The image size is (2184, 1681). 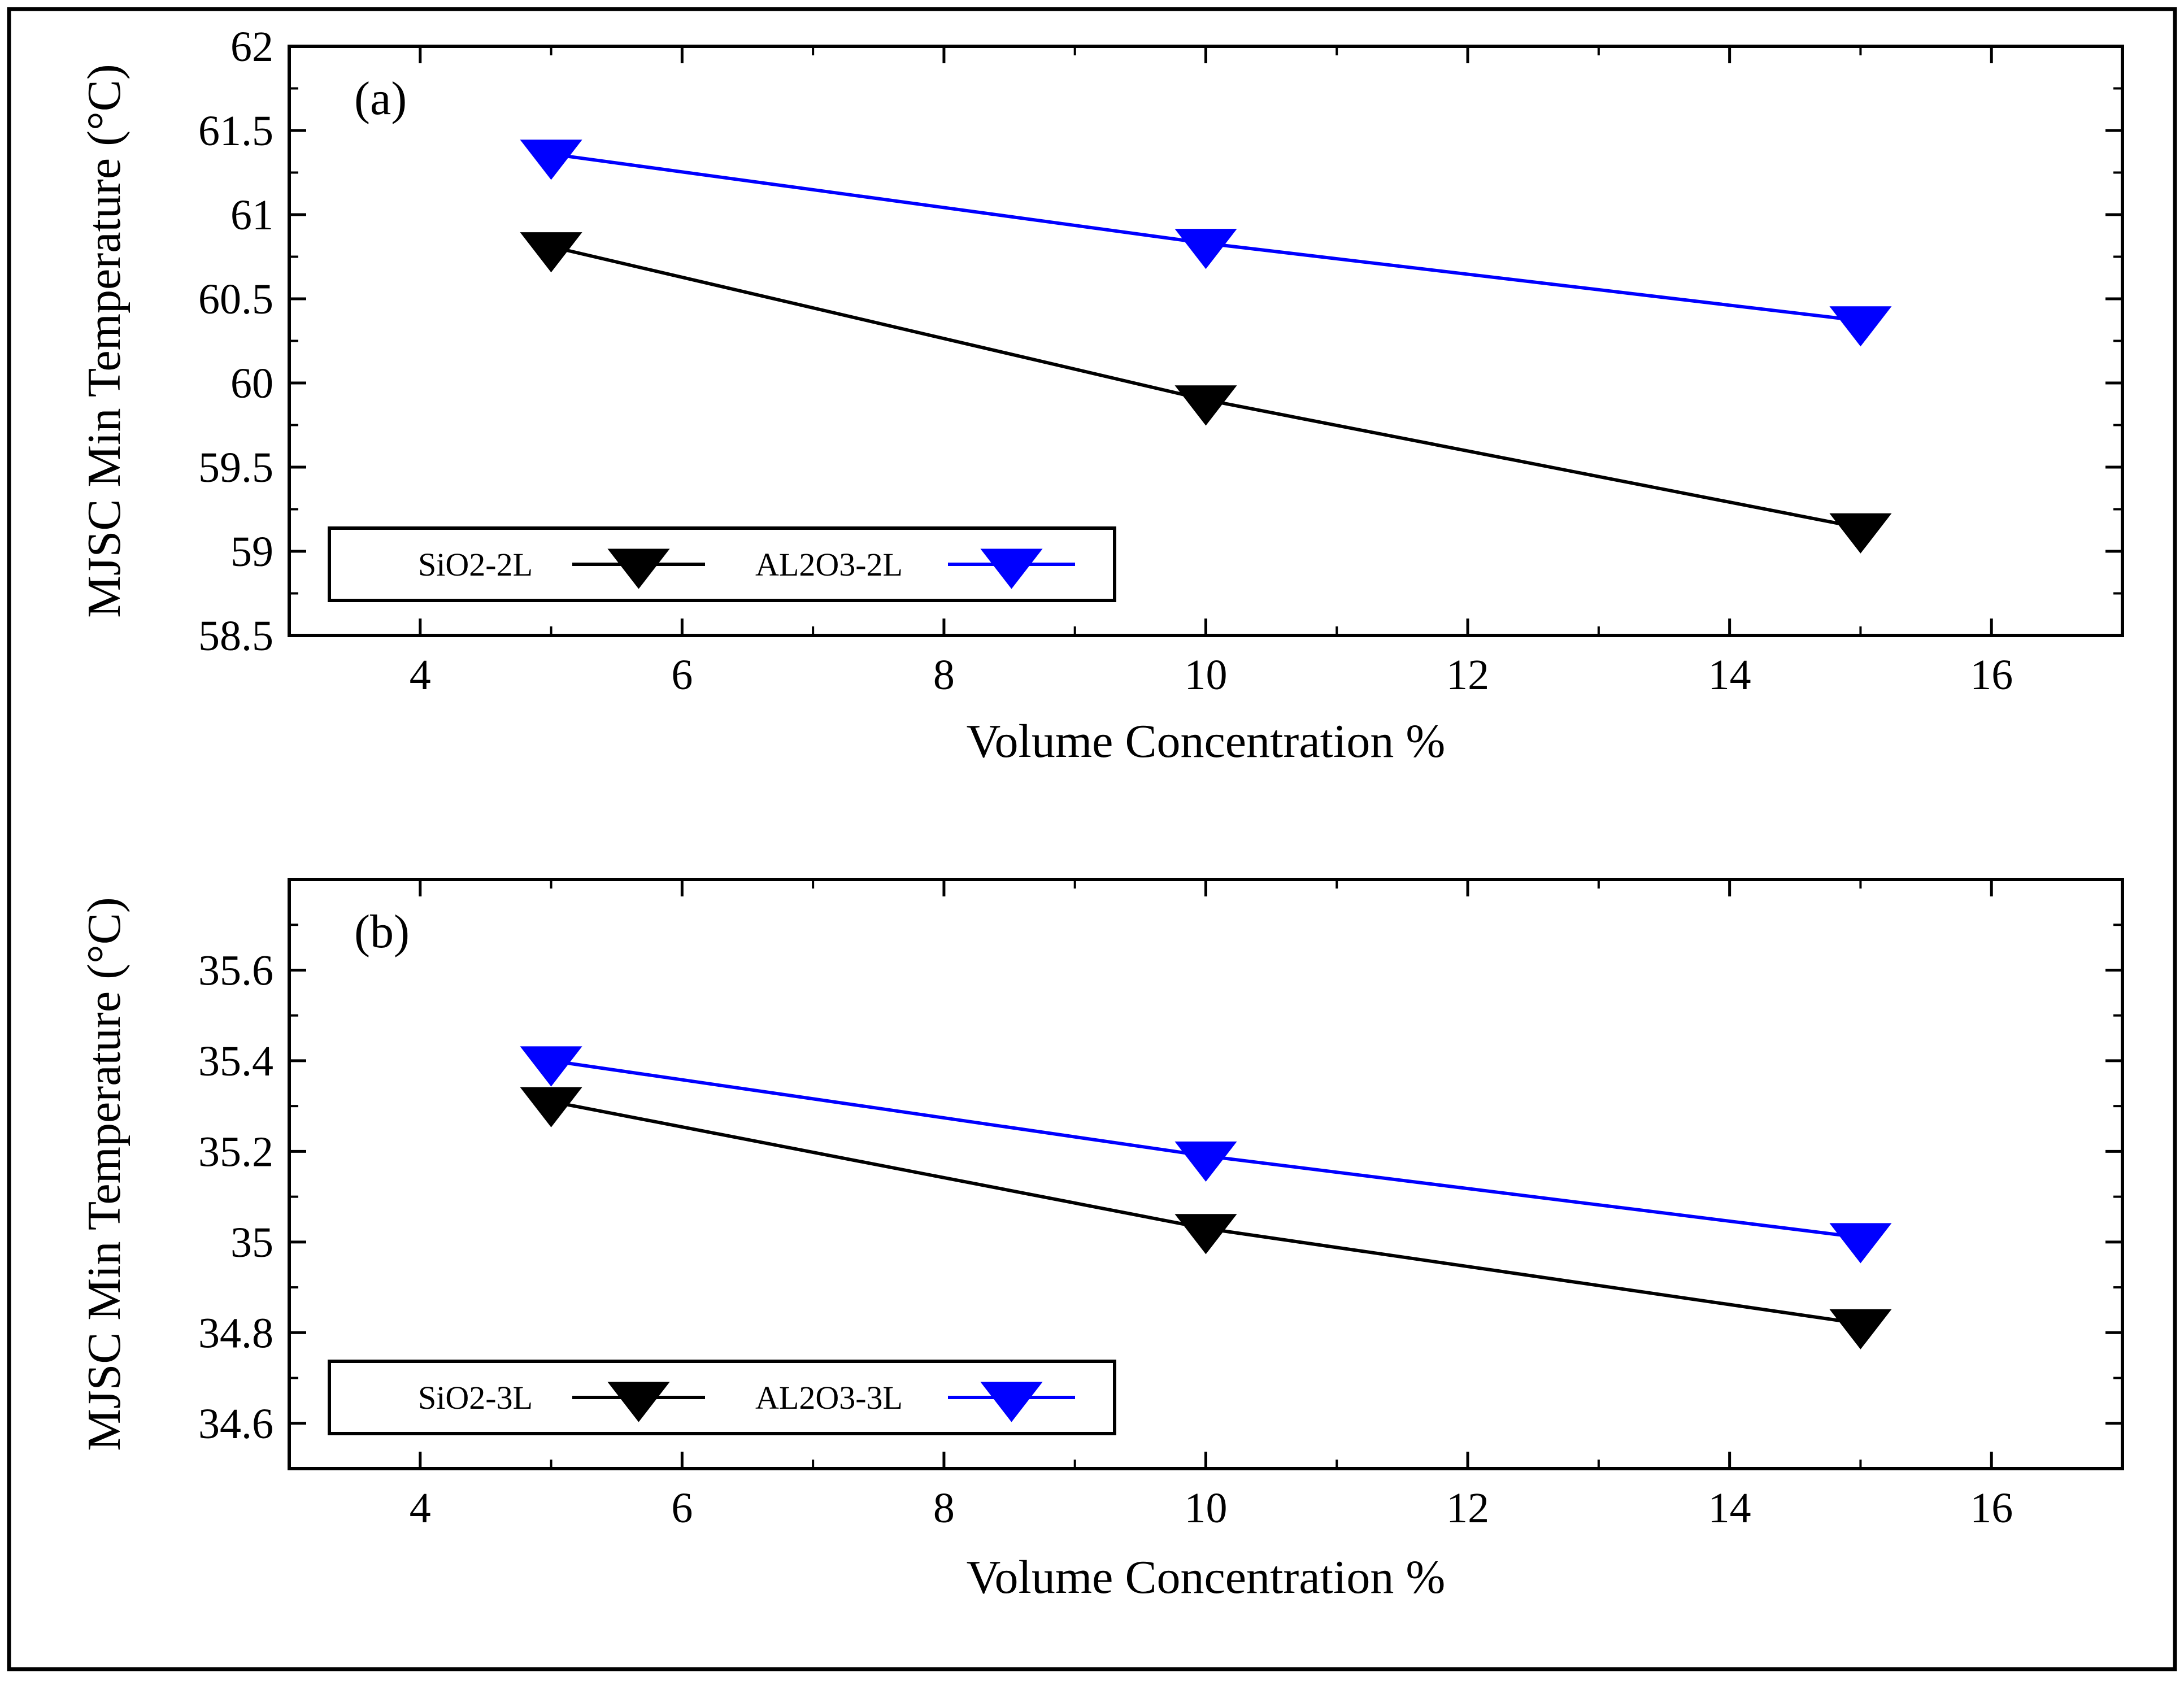 I want to click on legend-entry-sio2-2l: SiO2-2L, so click(x=561, y=567).